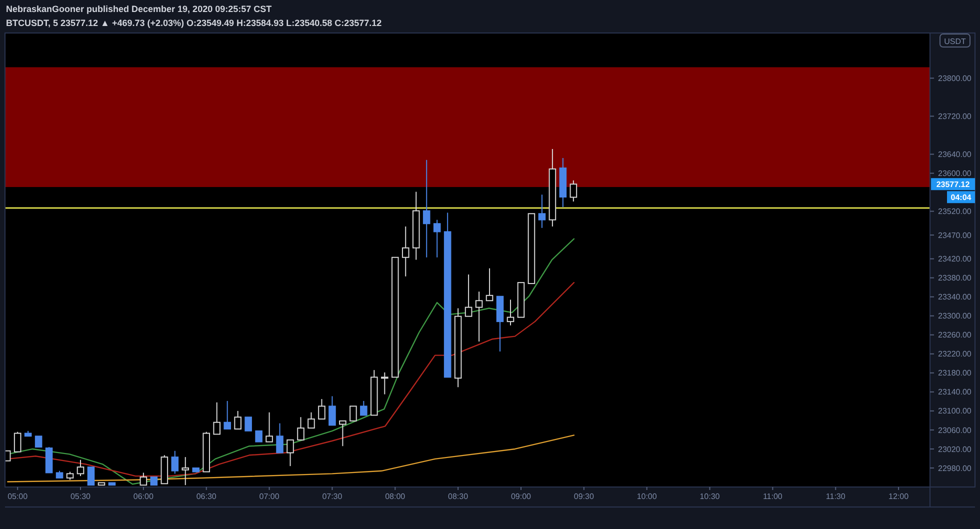  Describe the element at coordinates (206, 496) in the screenshot. I see `x-tick-label: 06:30` at that location.